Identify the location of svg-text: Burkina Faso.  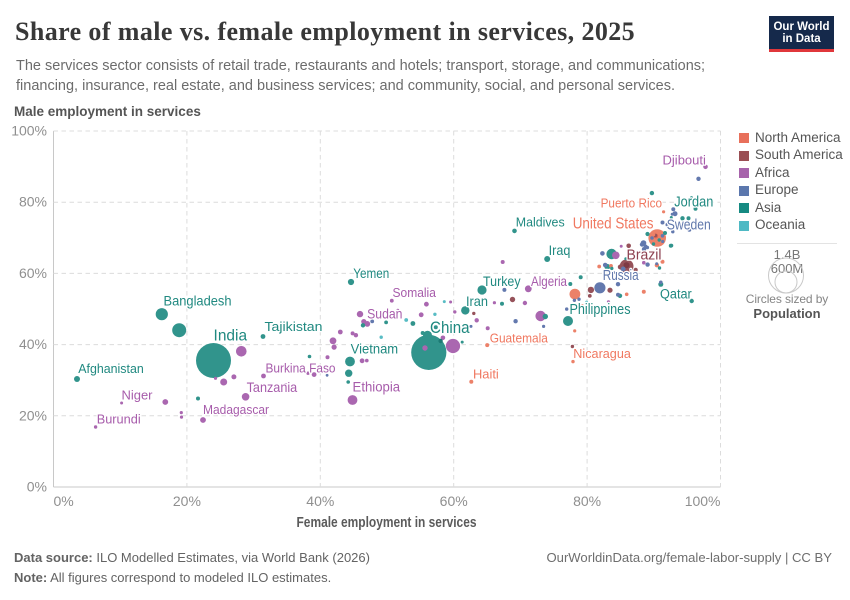
(301, 368).